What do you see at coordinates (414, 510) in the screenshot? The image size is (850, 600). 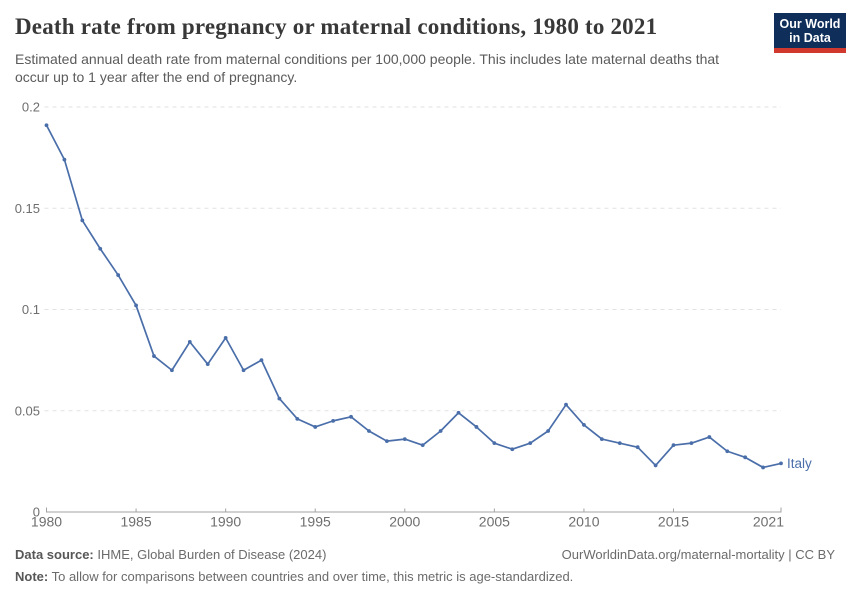 I see `x-axis-line` at bounding box center [414, 510].